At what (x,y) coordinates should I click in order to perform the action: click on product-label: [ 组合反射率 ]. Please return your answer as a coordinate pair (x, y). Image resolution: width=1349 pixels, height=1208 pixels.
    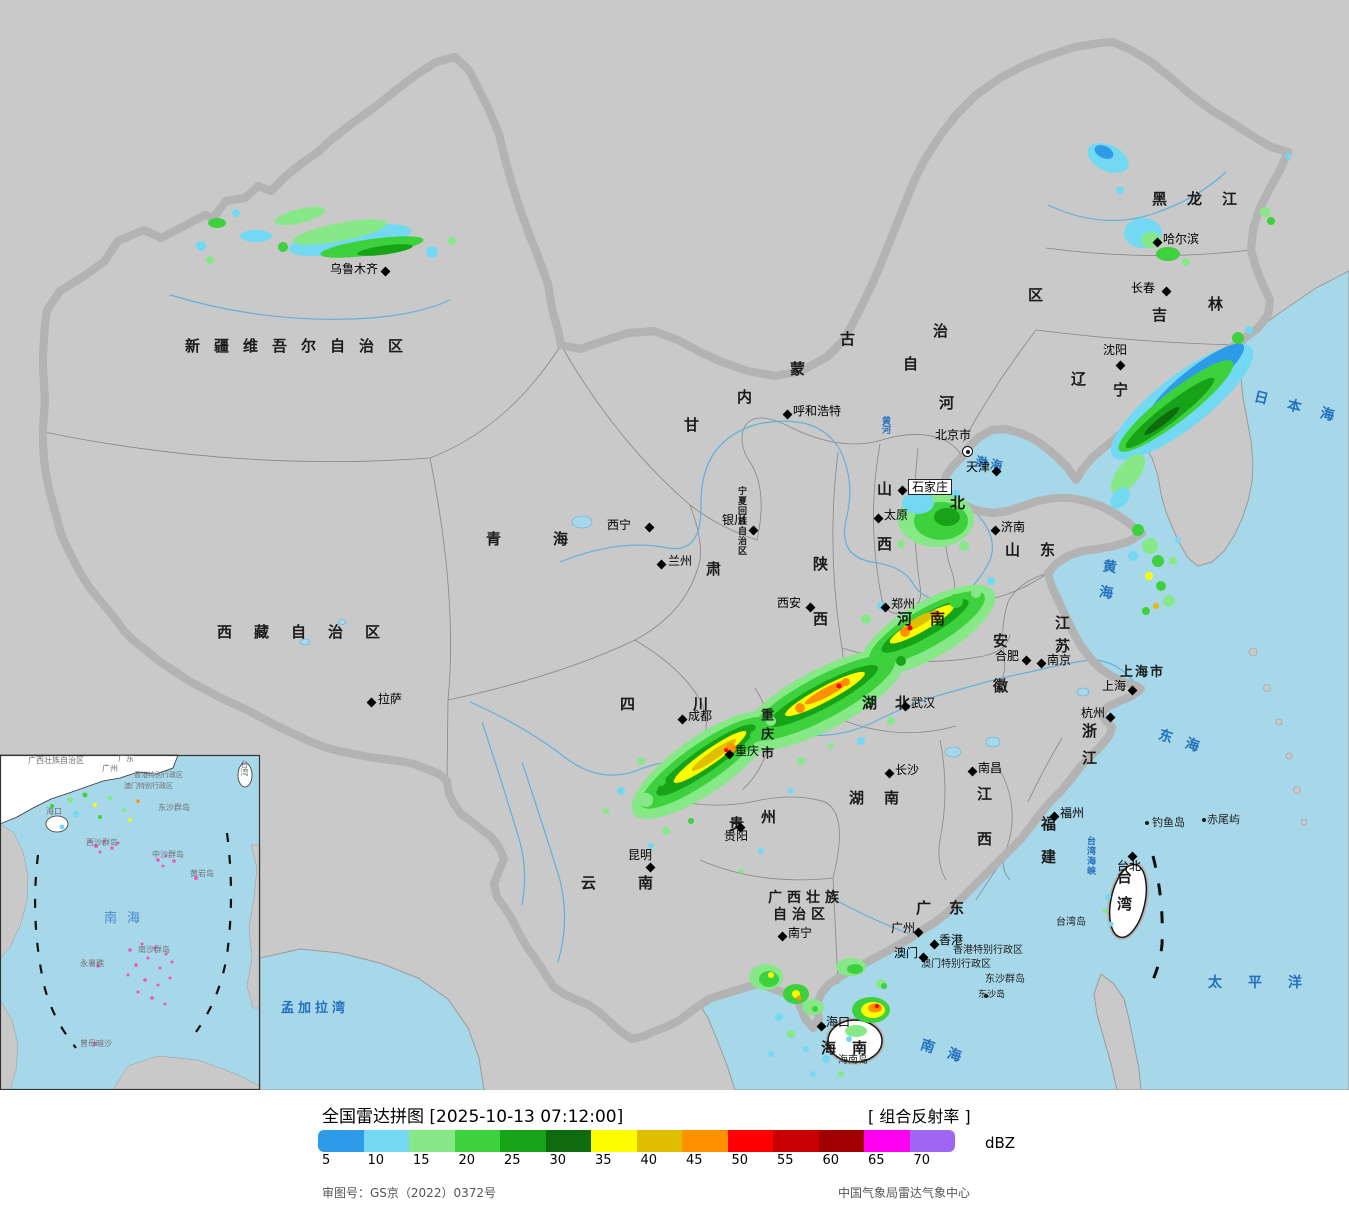
    Looking at the image, I should click on (919, 1116).